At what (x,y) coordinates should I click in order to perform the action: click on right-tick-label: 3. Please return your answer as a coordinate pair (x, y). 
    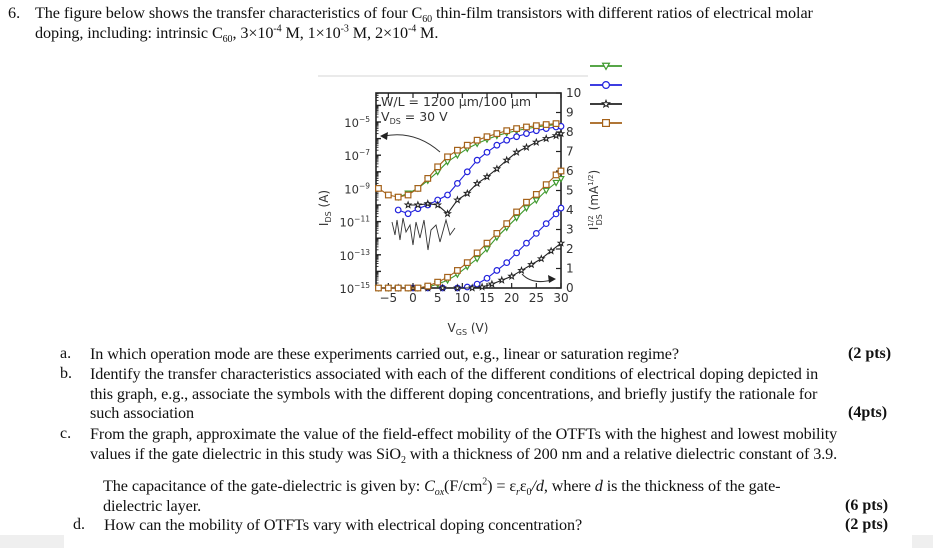
    Looking at the image, I should click on (570, 230).